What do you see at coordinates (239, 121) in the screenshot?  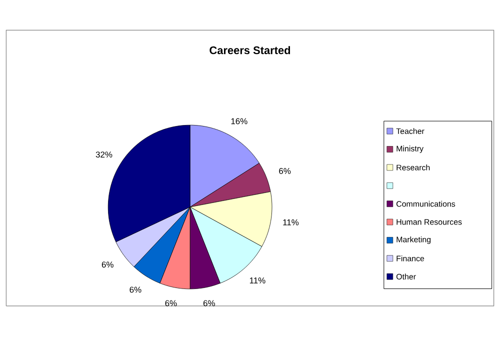 I see `data-label: 16%` at bounding box center [239, 121].